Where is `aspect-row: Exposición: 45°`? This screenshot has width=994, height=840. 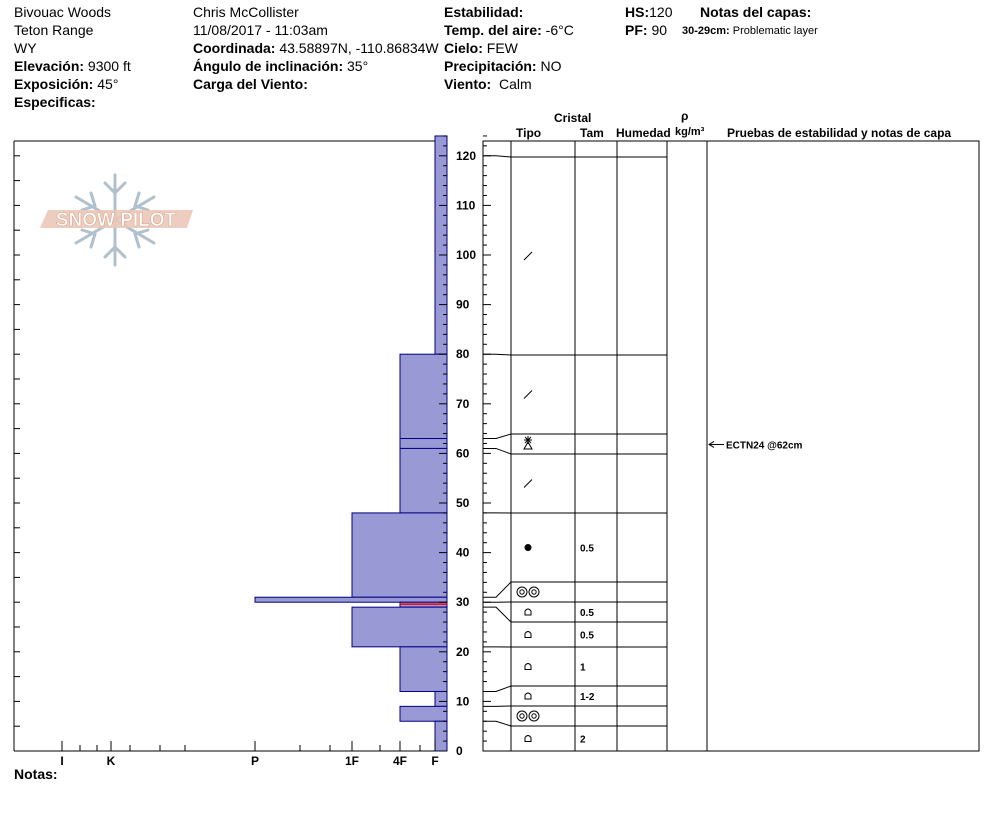 aspect-row: Exposición: 45° is located at coordinates (66, 84).